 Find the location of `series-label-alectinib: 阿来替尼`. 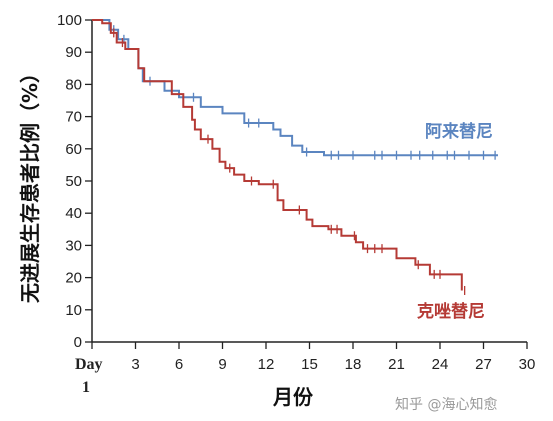

series-label-alectinib: 阿来替尼 is located at coordinates (459, 131).